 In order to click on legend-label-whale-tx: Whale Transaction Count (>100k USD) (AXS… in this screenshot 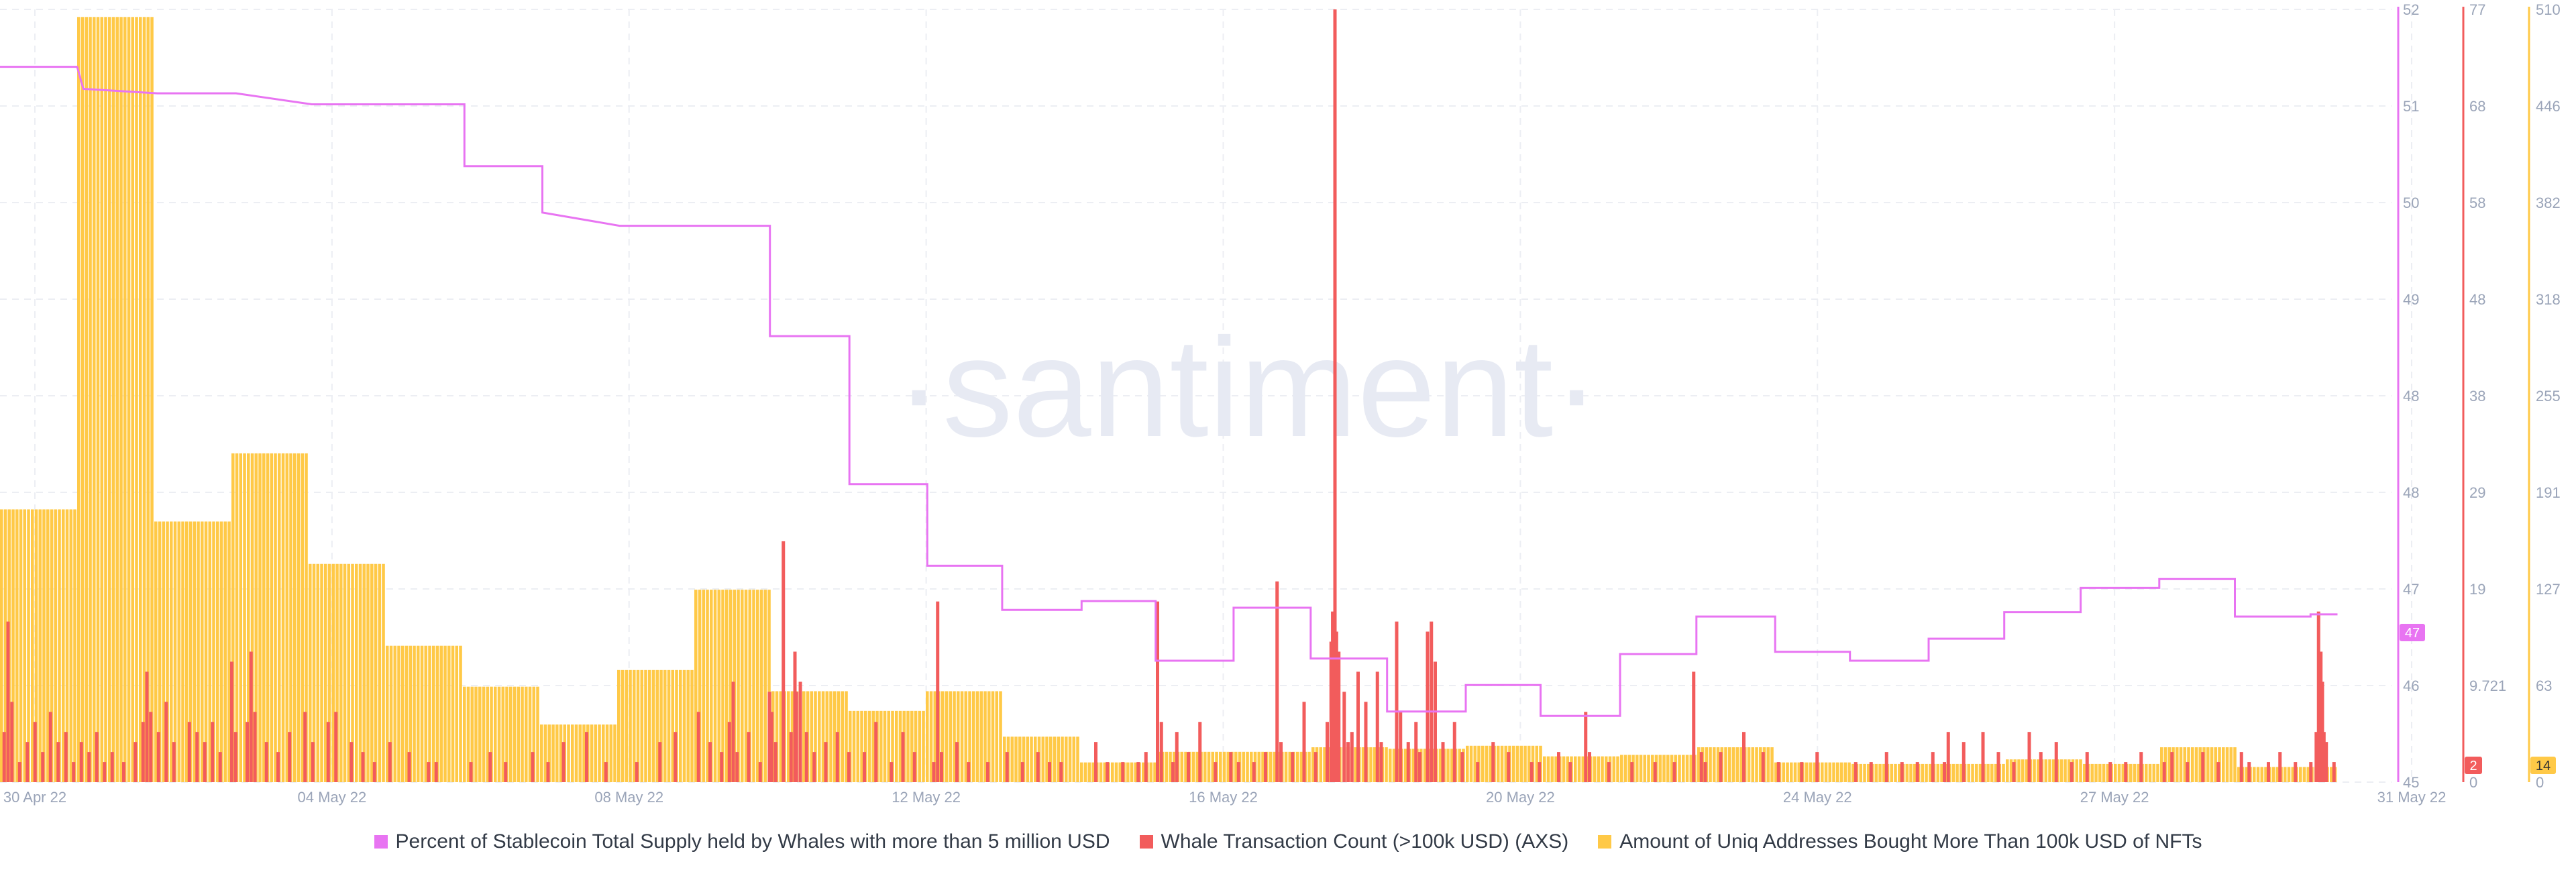, I will do `click(1365, 841)`.